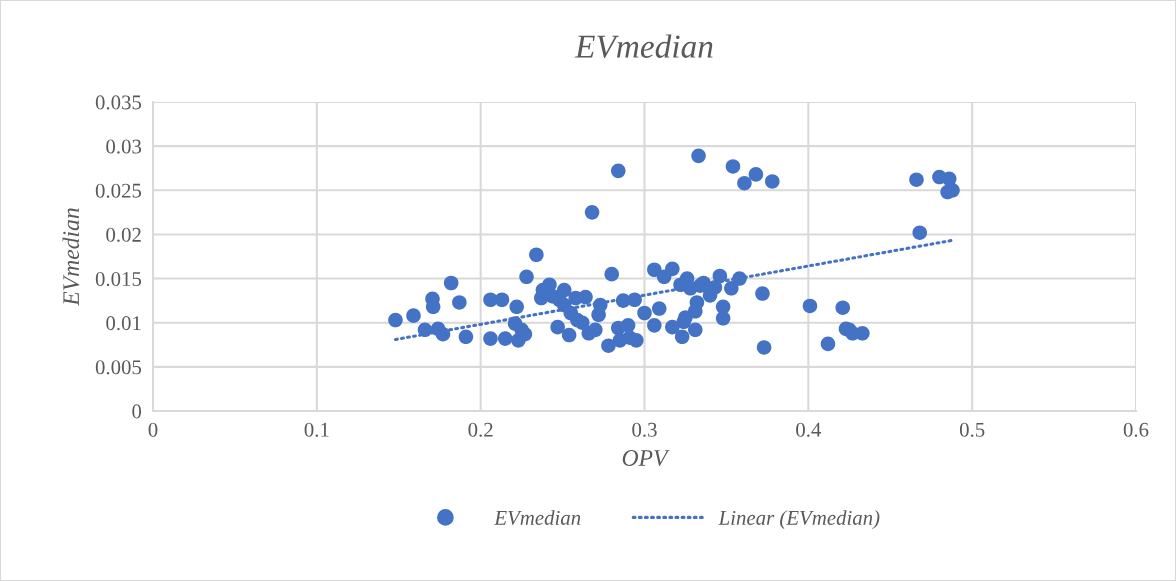 This screenshot has width=1176, height=581. Describe the element at coordinates (118, 279) in the screenshot. I see `y-tick-label: 0.015` at that location.